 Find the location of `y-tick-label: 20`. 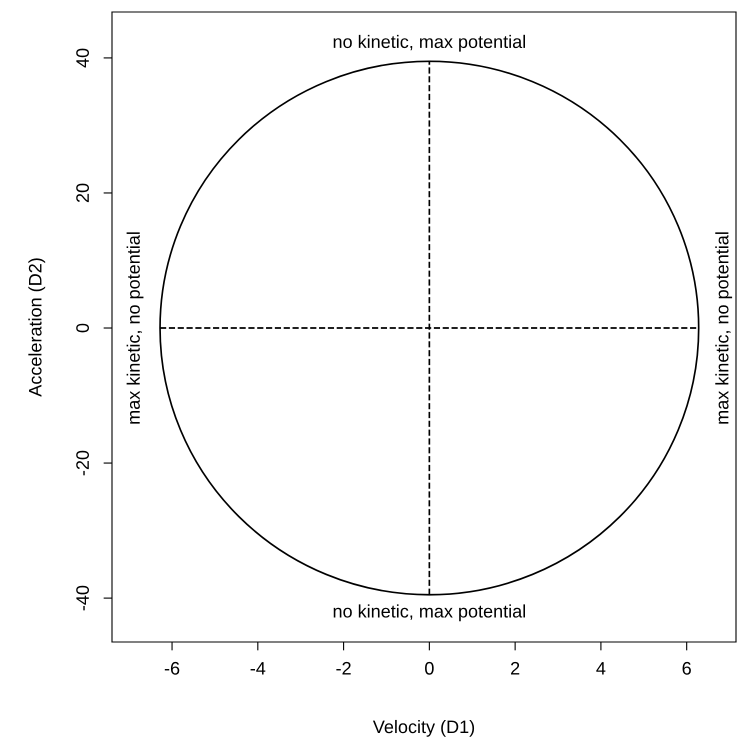

y-tick-label: 20 is located at coordinates (82, 193).